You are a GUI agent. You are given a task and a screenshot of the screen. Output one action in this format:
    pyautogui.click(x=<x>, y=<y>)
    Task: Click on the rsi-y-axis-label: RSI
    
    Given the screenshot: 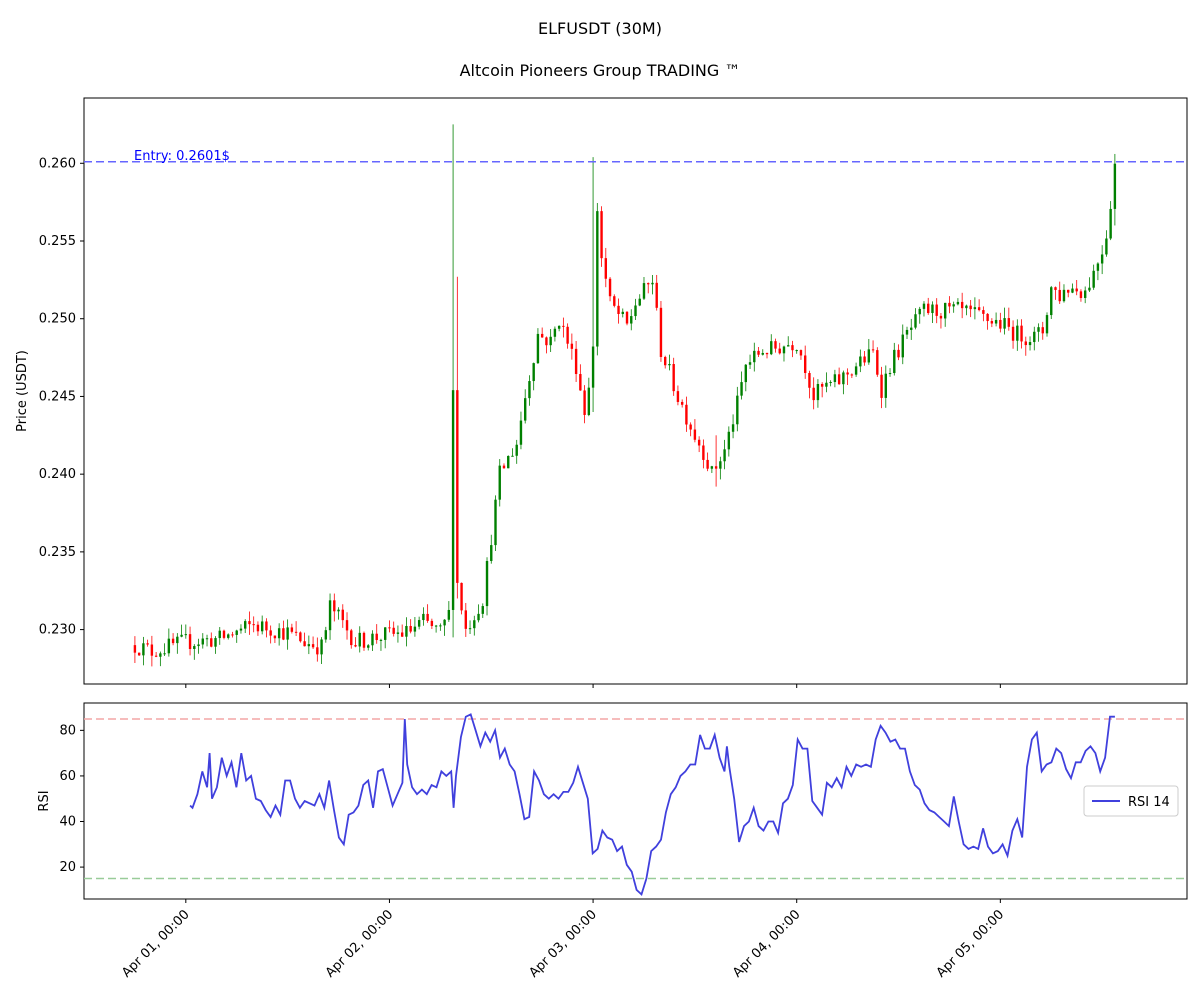 What is the action you would take?
    pyautogui.click(x=44, y=800)
    